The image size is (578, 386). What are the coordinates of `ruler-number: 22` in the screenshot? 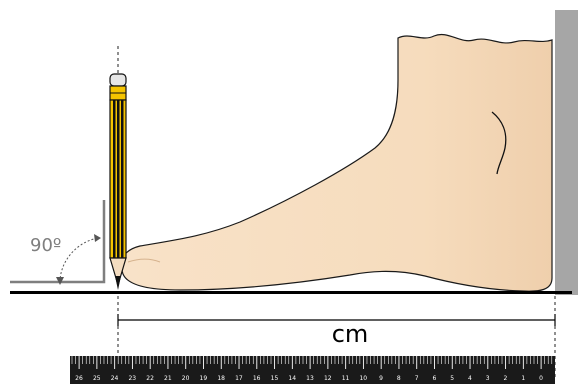 It's located at (150, 378).